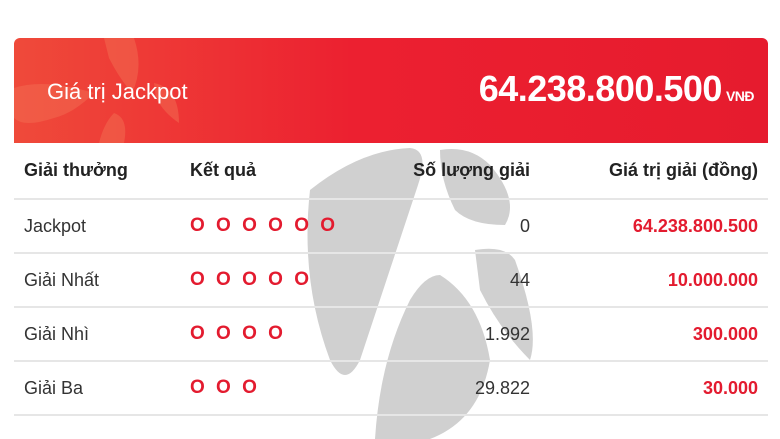 This screenshot has height=439, width=780. I want to click on prize-name: Giải Ba, so click(97, 388).